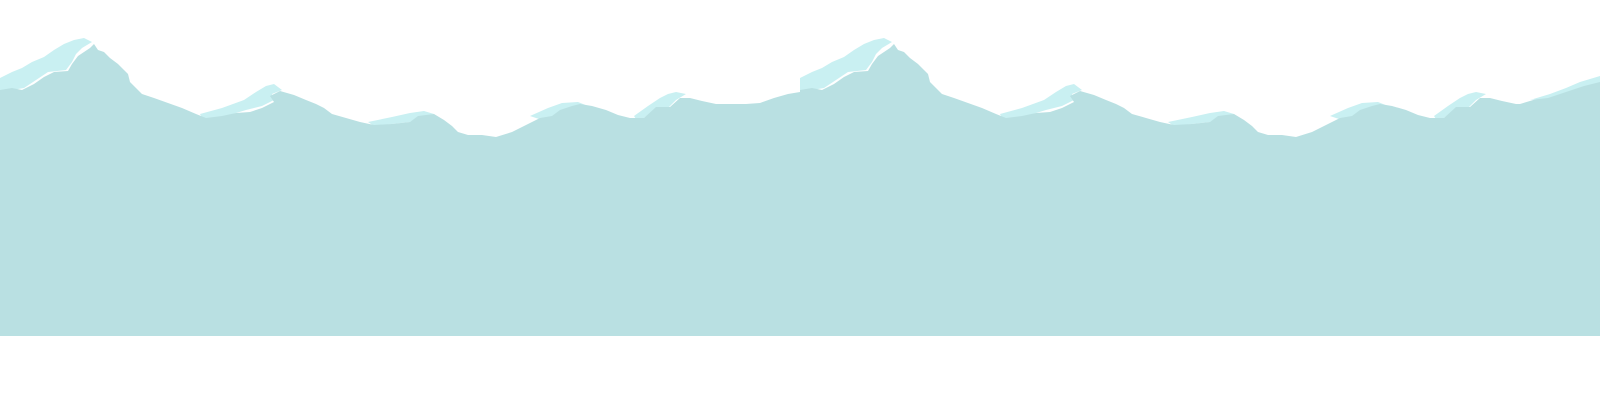 Image resolution: width=1600 pixels, height=400 pixels. What do you see at coordinates (1560, 240) in the screenshot?
I see `mountain-silhouette` at bounding box center [1560, 240].